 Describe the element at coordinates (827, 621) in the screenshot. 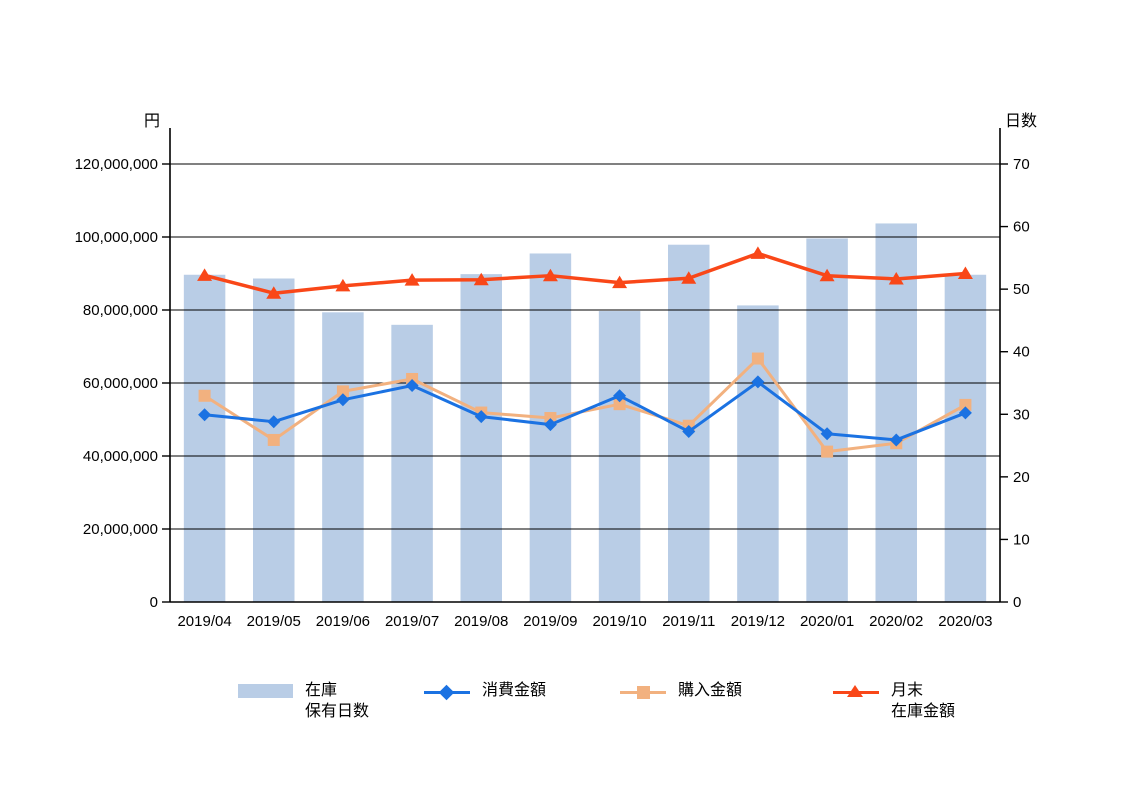

I see `x-axis-tick-label: 2020/01` at that location.